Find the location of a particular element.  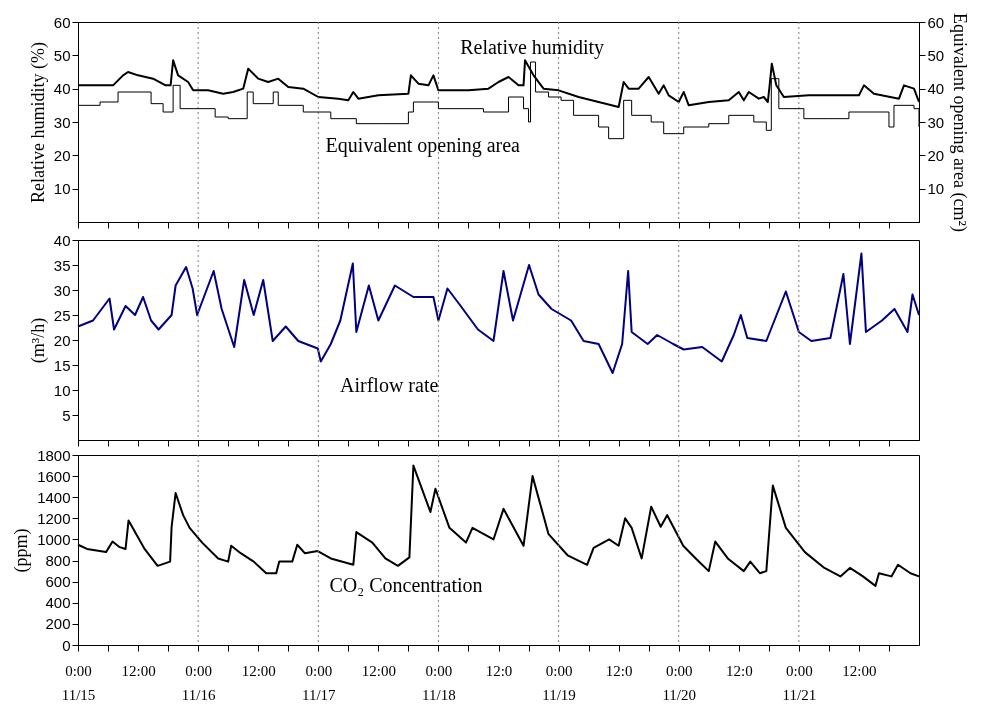

y2-tick-label: 60 is located at coordinates (936, 22).